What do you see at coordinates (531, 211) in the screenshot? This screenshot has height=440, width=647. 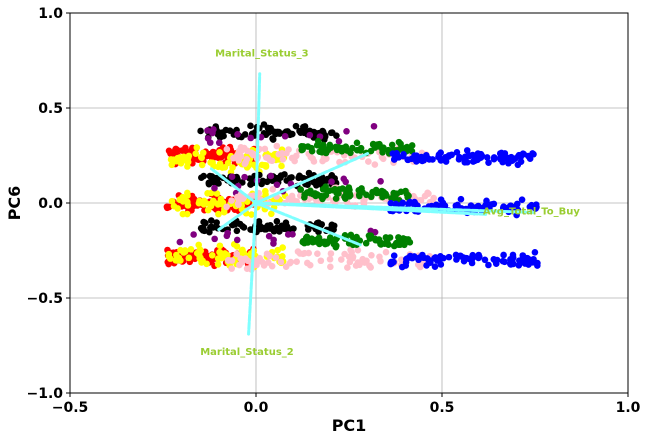 I see `loading-vector-label: Avg_Total_To_Buy` at bounding box center [531, 211].